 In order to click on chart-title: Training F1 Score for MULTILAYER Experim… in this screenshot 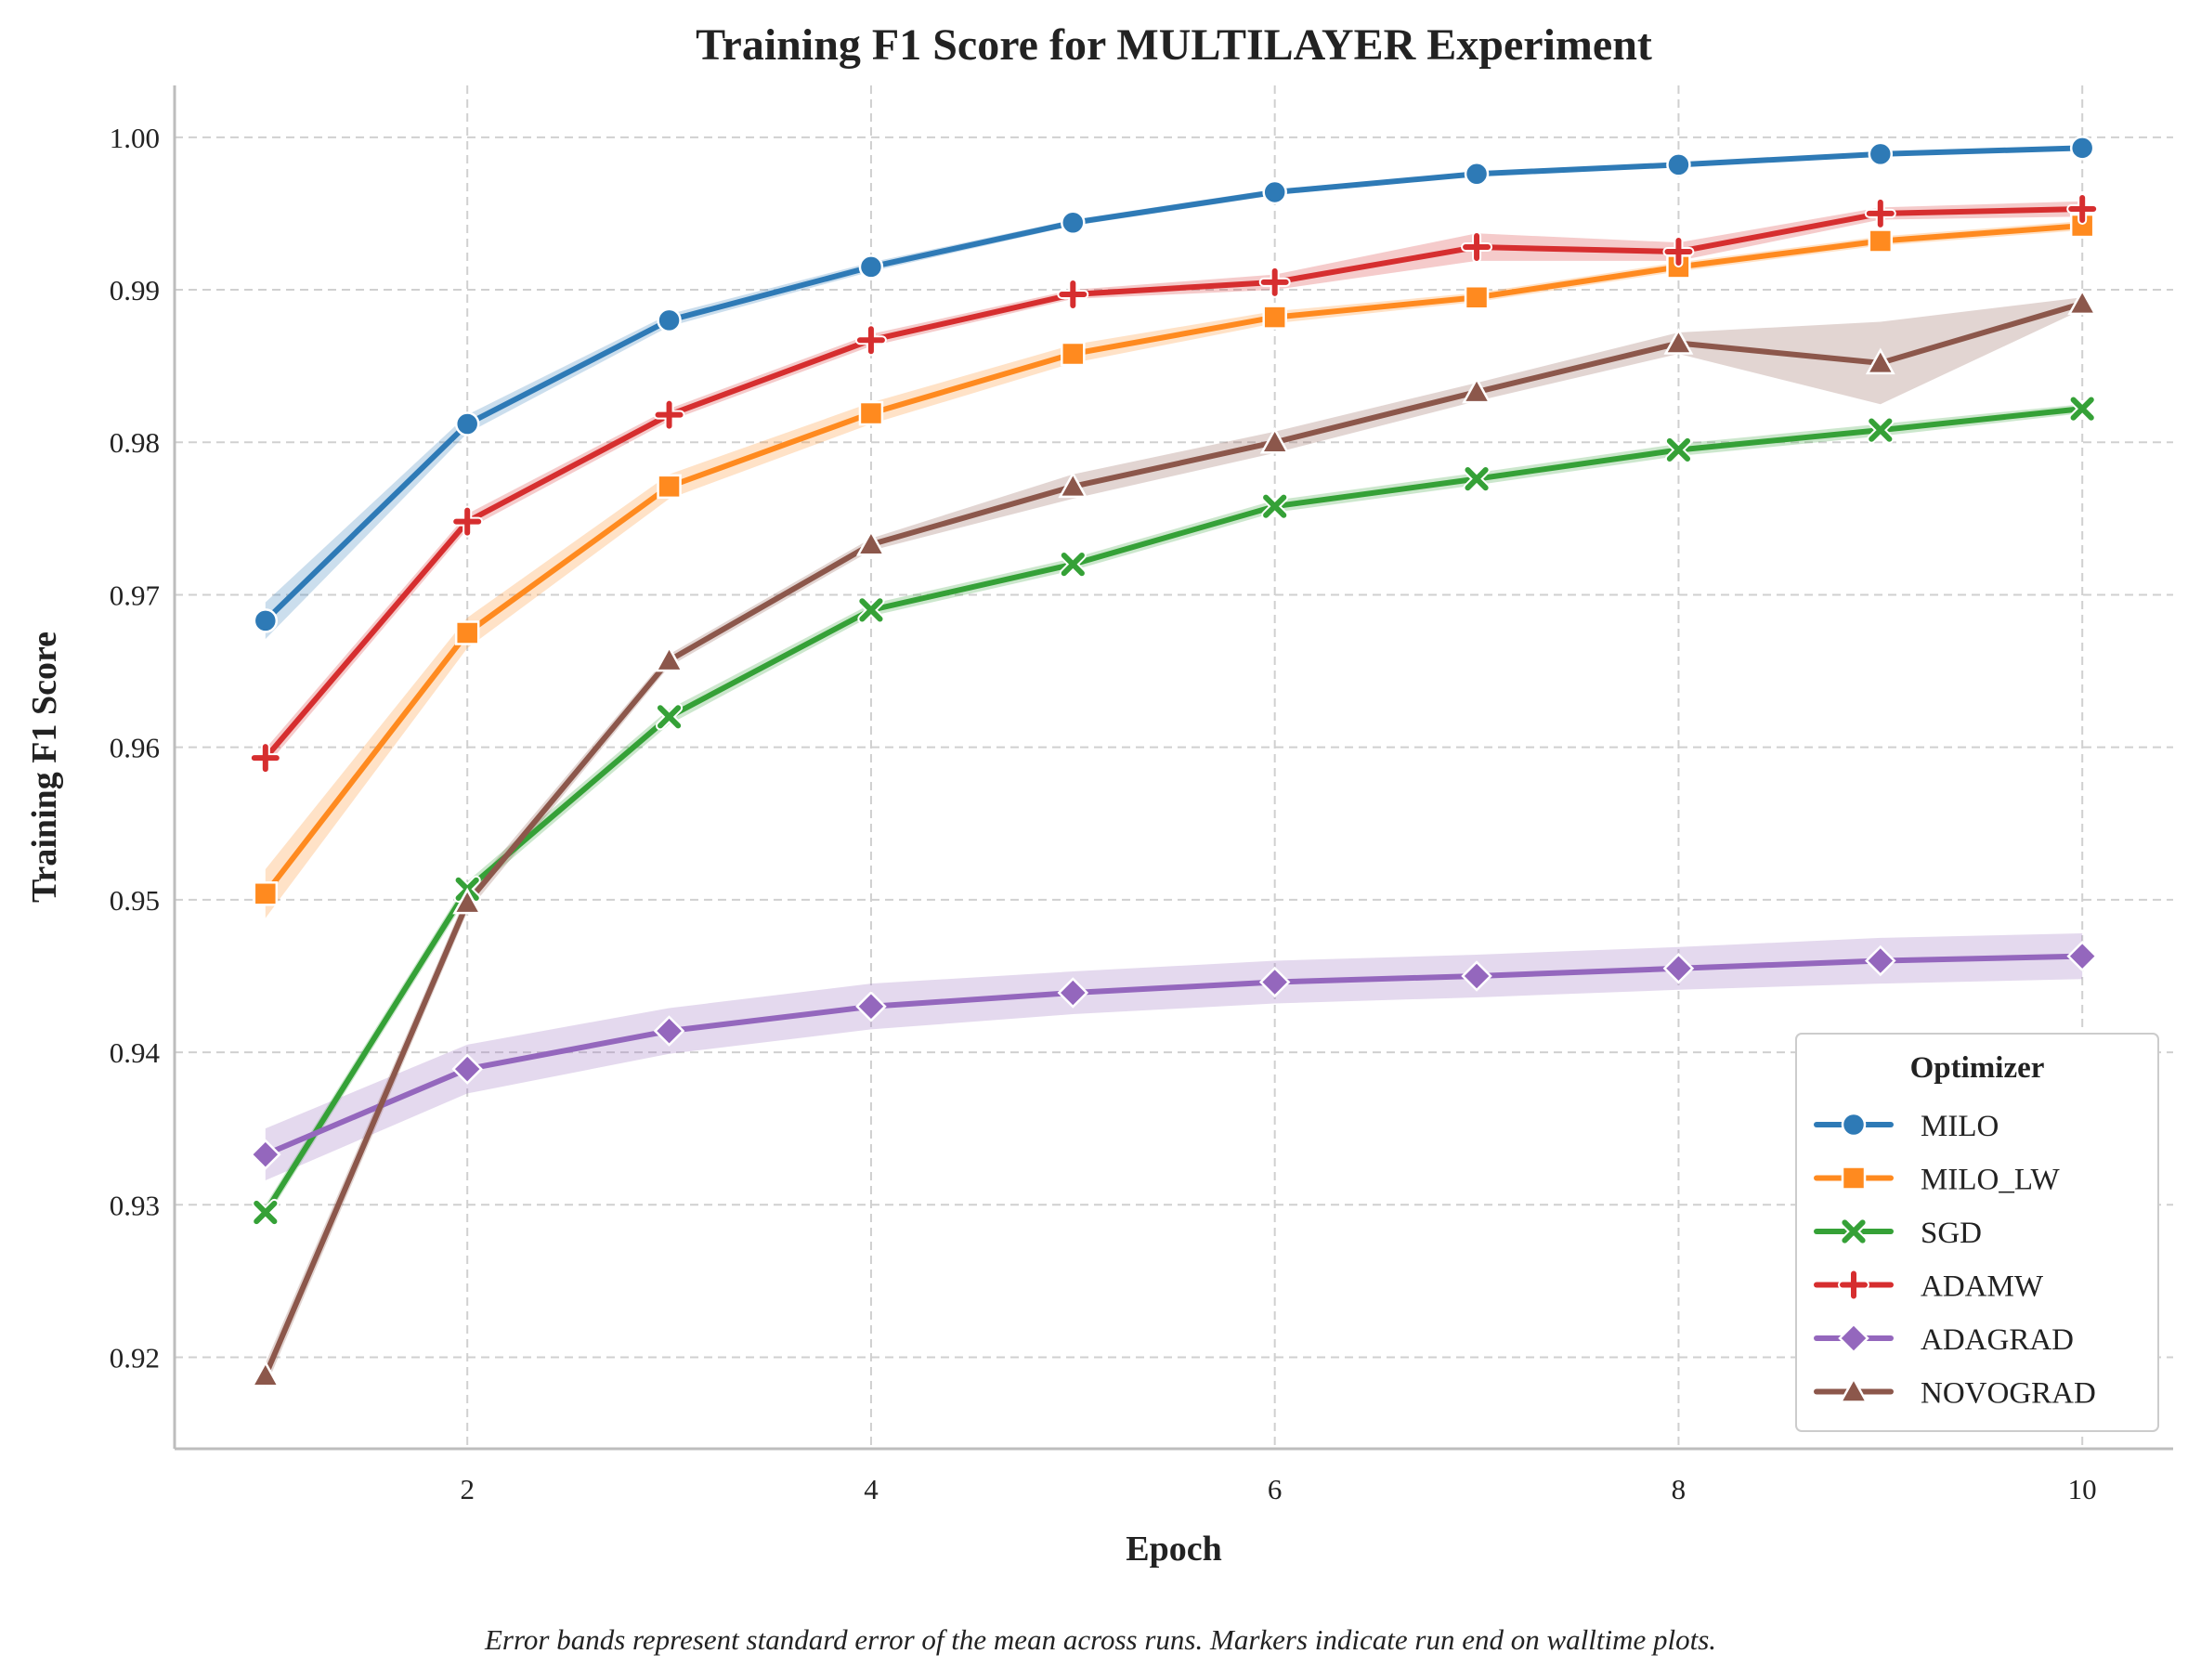, I will do `click(1174, 45)`.